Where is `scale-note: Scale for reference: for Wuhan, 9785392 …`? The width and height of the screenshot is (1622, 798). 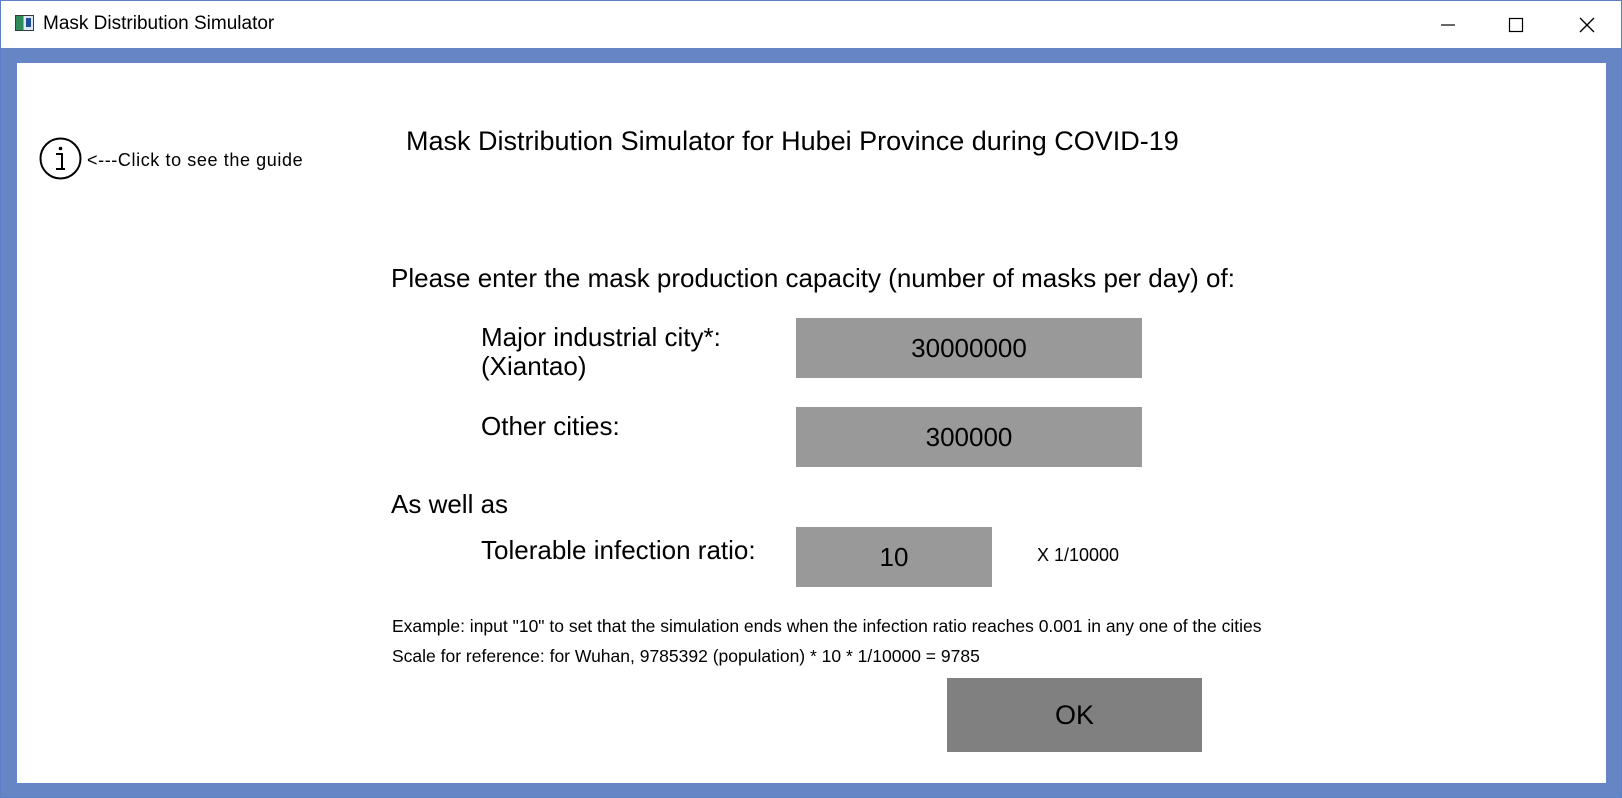 scale-note: Scale for reference: for Wuhan, 9785392 … is located at coordinates (686, 656).